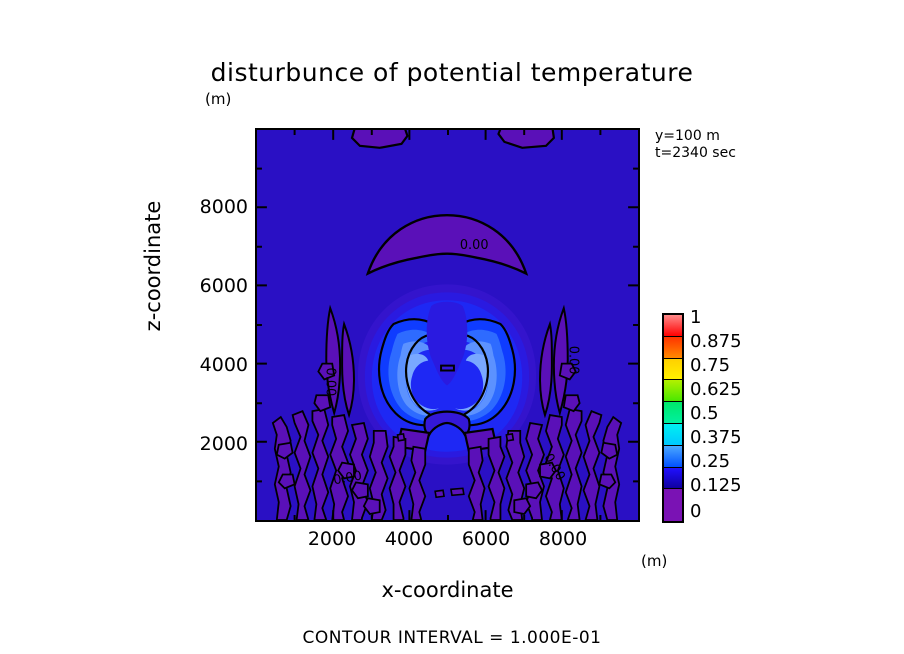 This screenshot has width=904, height=654. I want to click on turbulent-striations-right, so click(545, 441).